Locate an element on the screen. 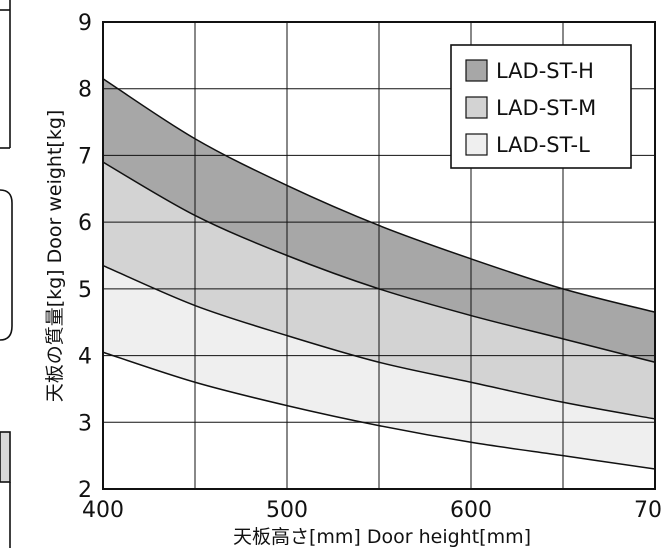  x-tick-label-500: 500 is located at coordinates (287, 510).